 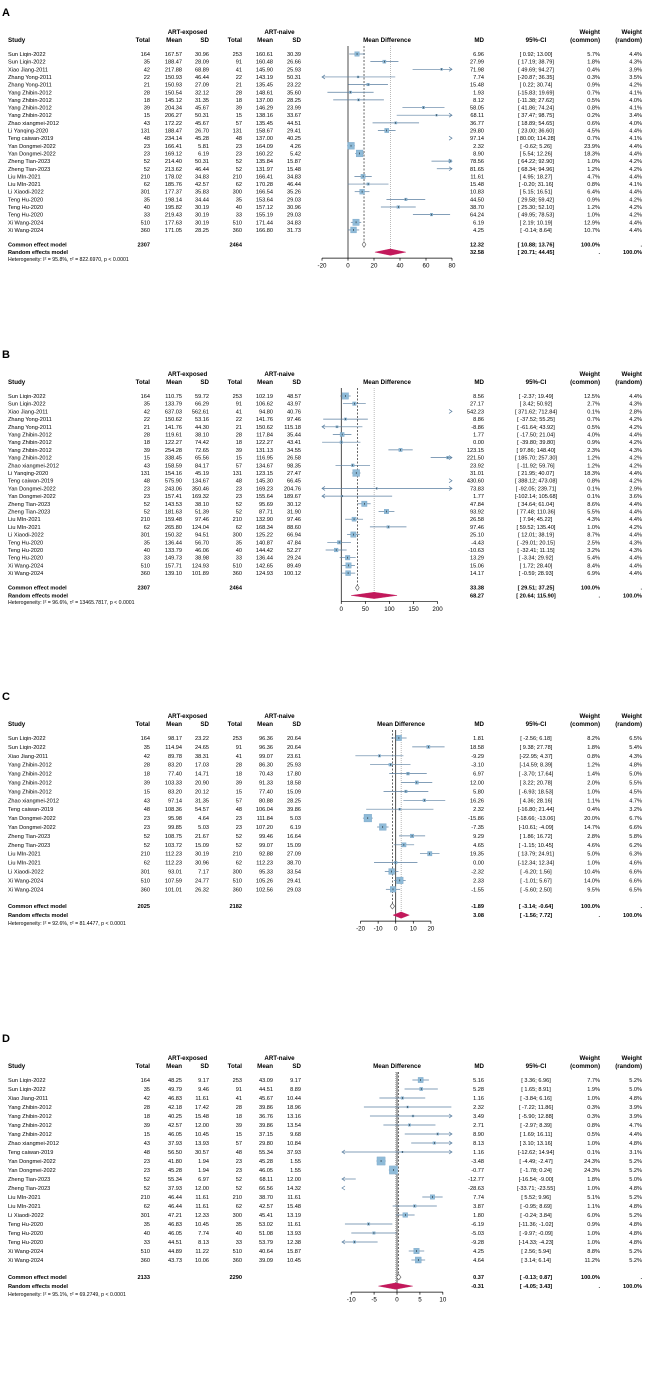 What do you see at coordinates (294, 1216) in the screenshot?
I see `naive-sd: 13.19` at bounding box center [294, 1216].